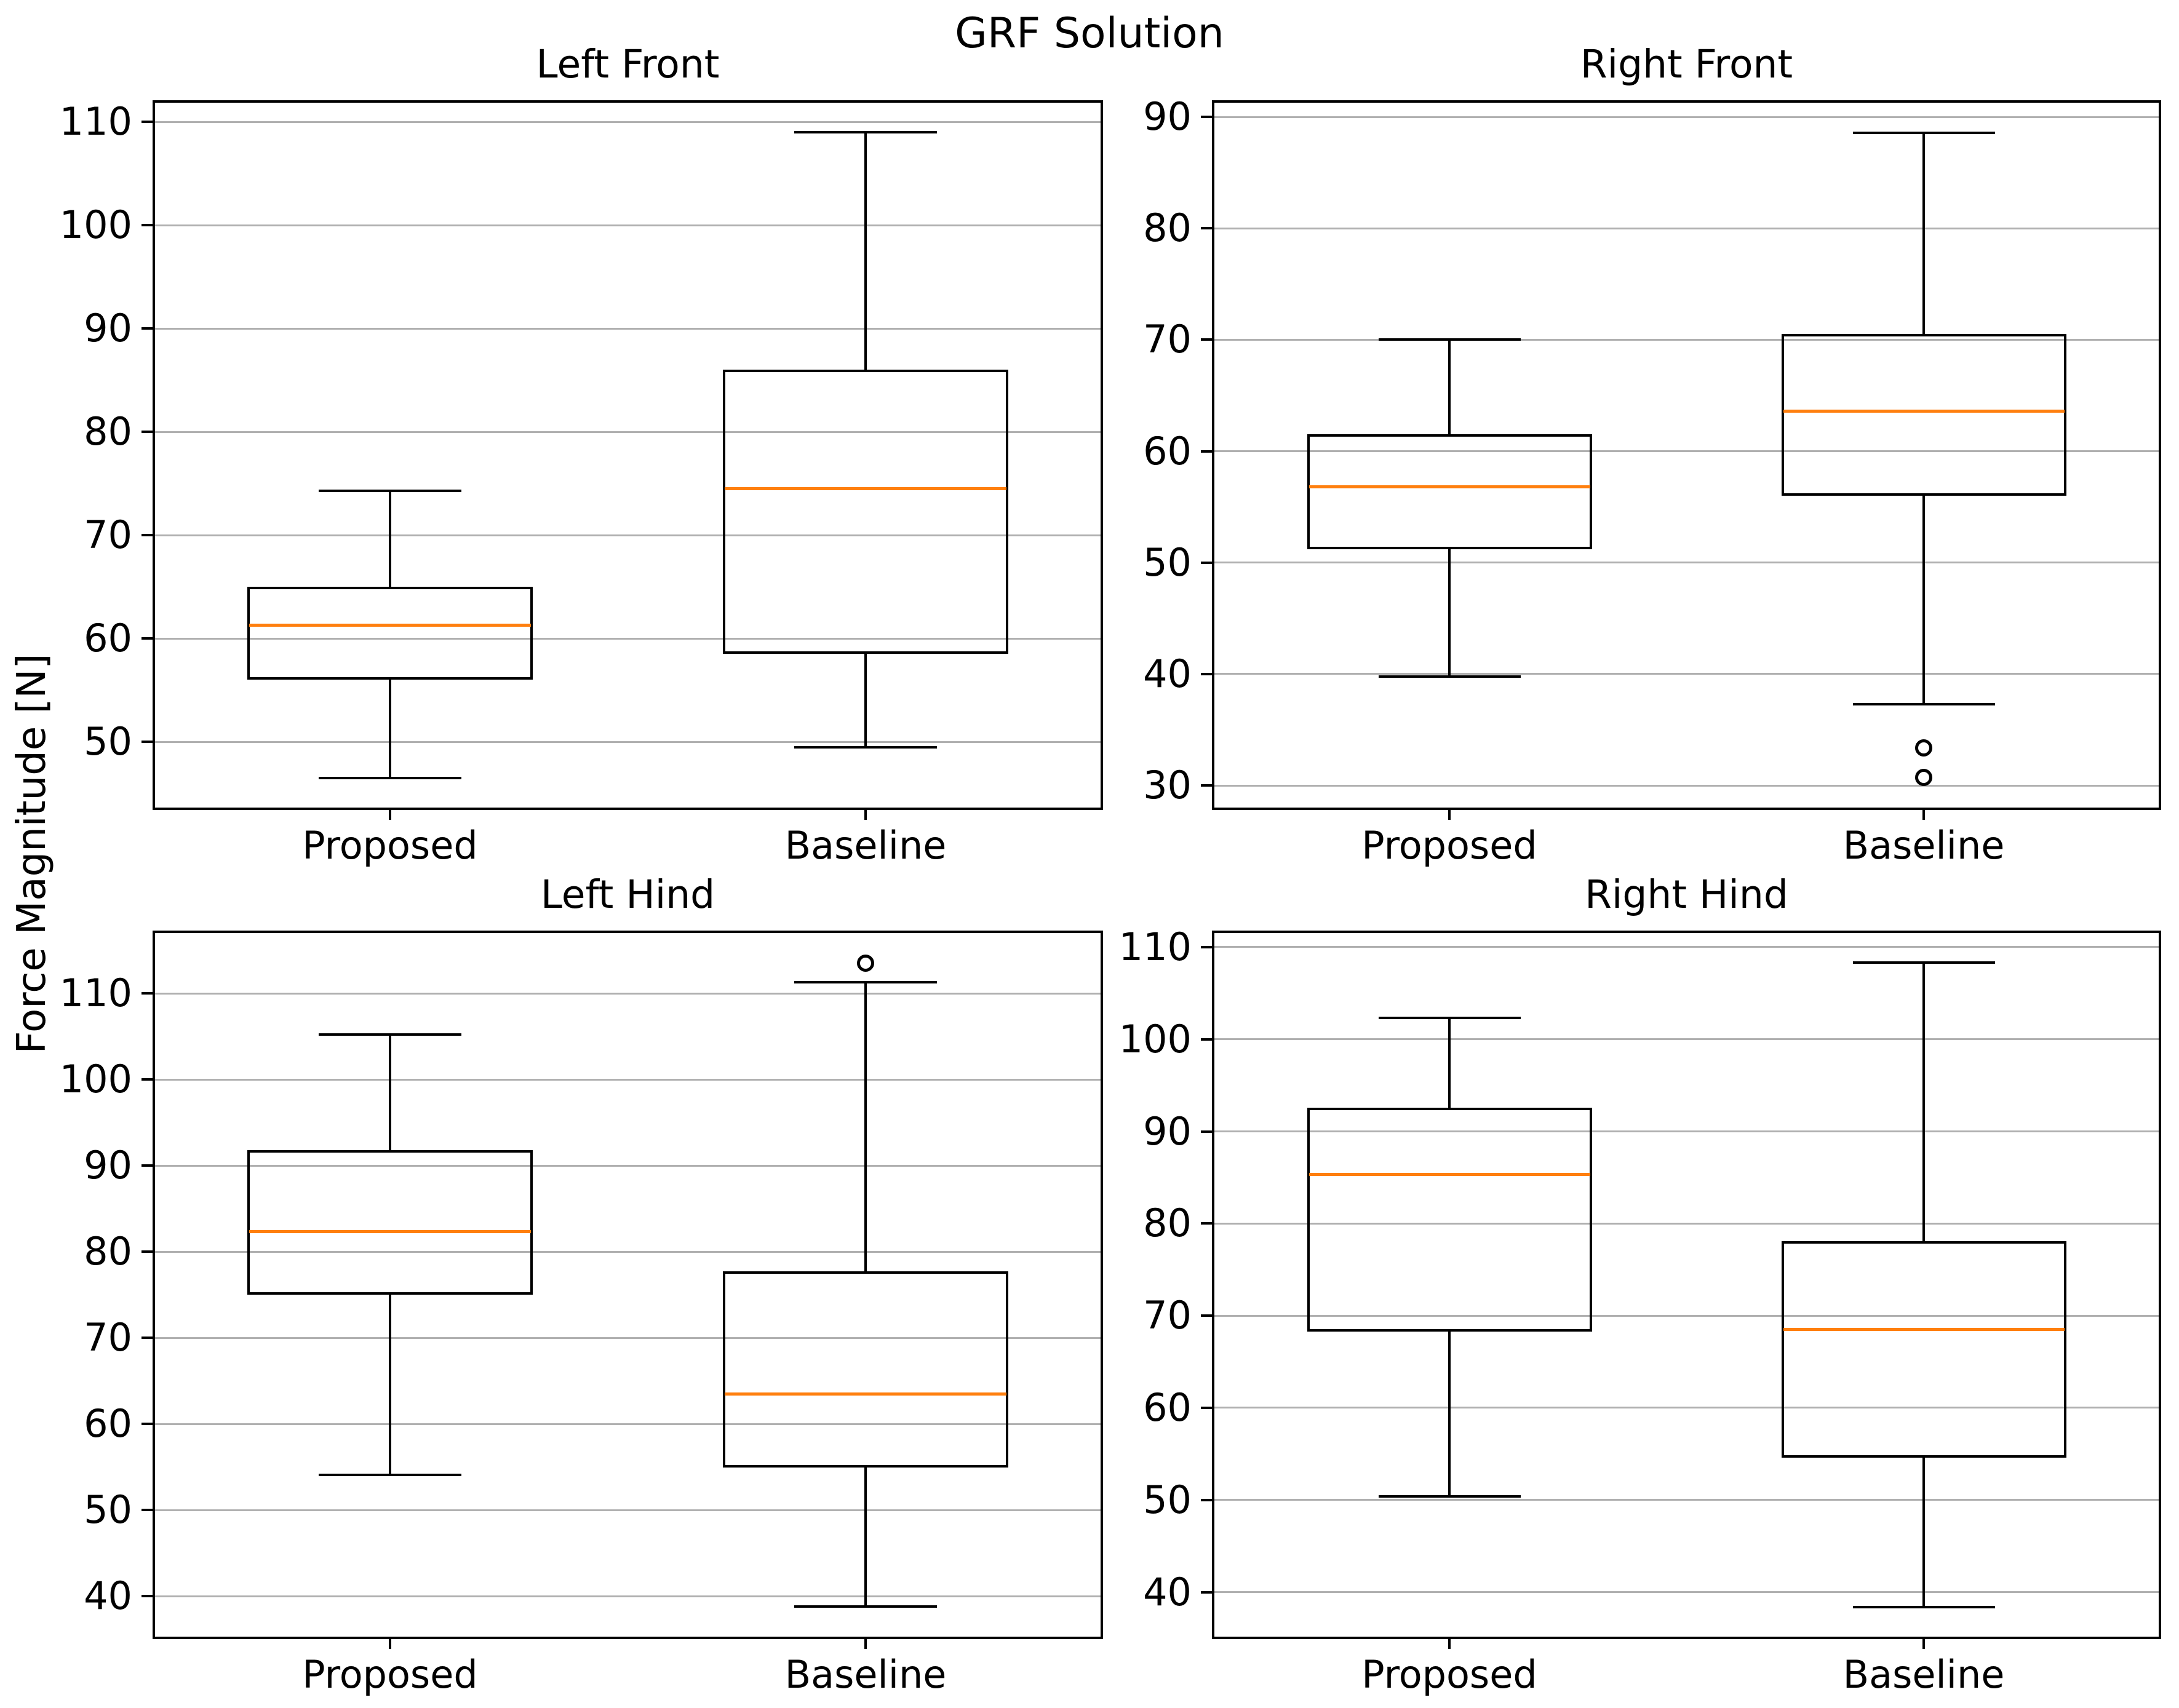  I want to click on y-tick-label: 30, so click(1167, 786).